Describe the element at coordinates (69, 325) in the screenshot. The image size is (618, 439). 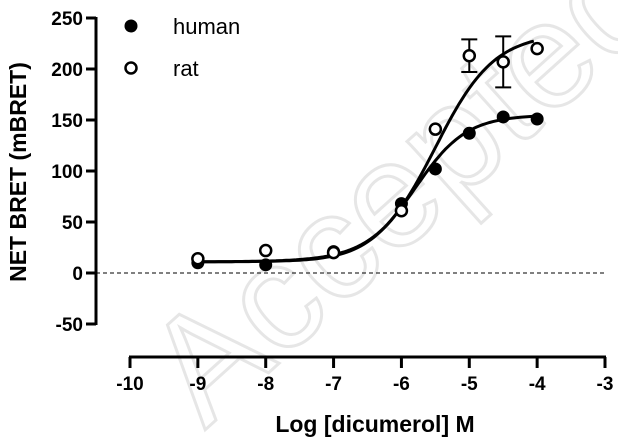
I see `y-tick-label: -50` at that location.